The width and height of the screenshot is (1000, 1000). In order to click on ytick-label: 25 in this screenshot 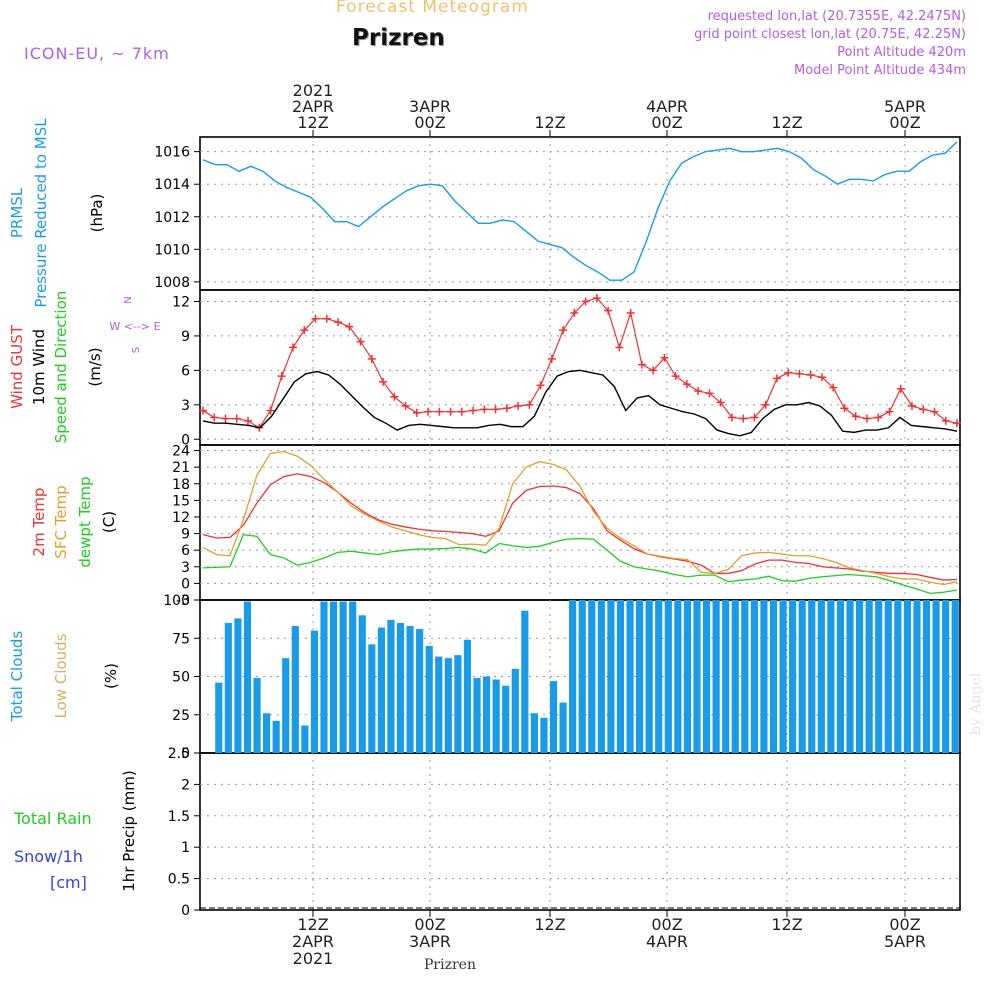, I will do `click(181, 716)`.